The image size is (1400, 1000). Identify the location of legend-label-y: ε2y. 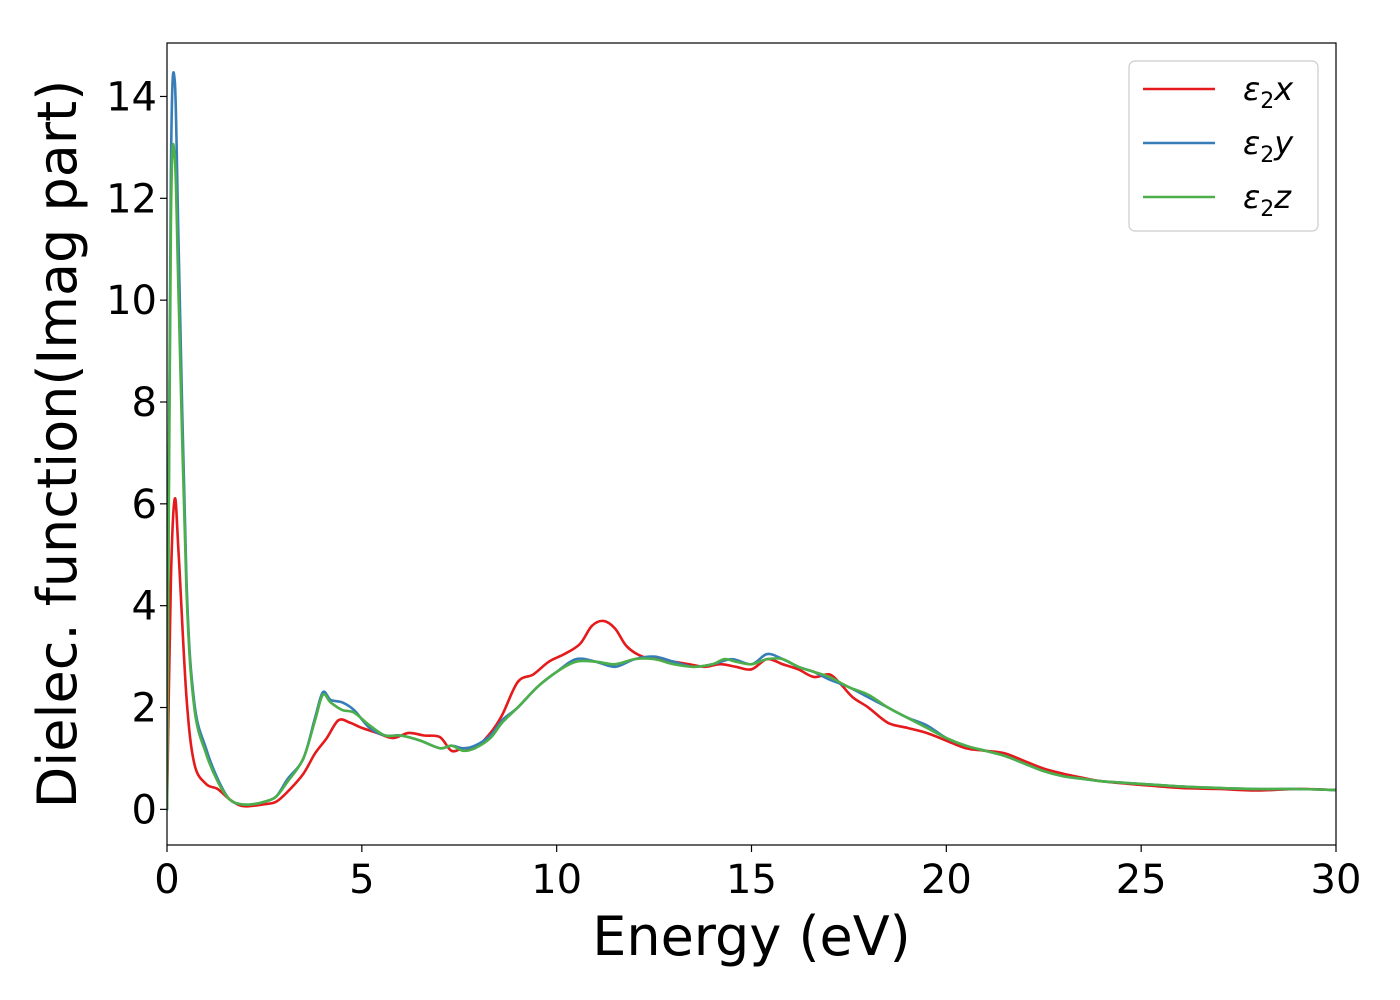
(1268, 146).